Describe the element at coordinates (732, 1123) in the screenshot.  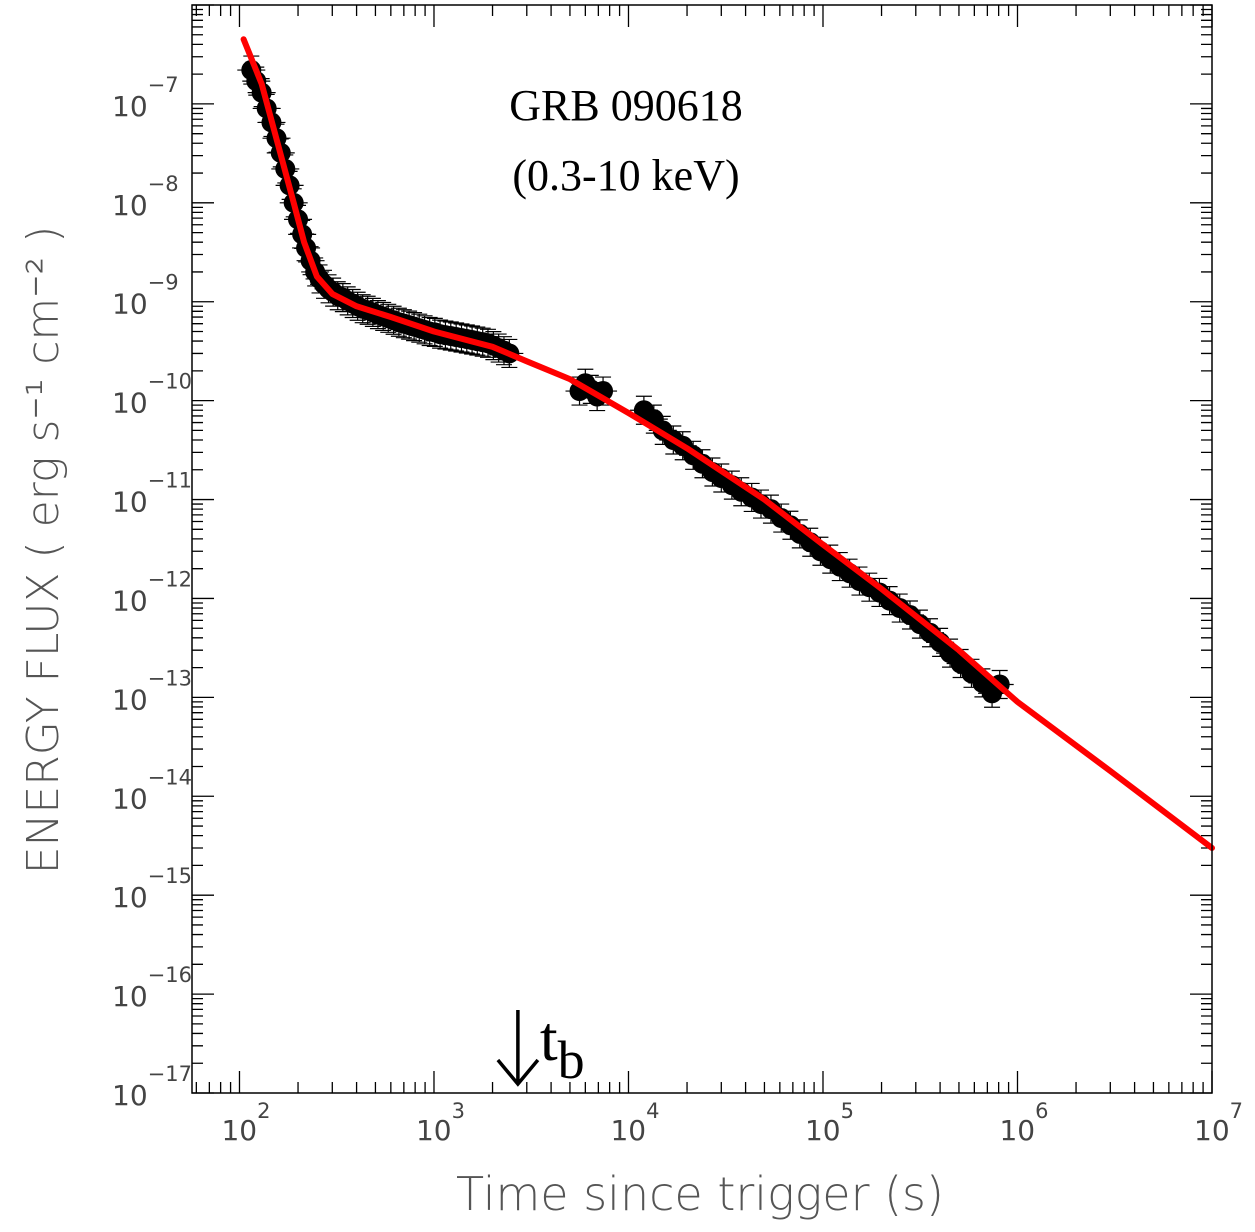
I see `x-tick-labels: 10² 10³ 10⁴ 10⁵ 10⁶ 10⁷` at that location.